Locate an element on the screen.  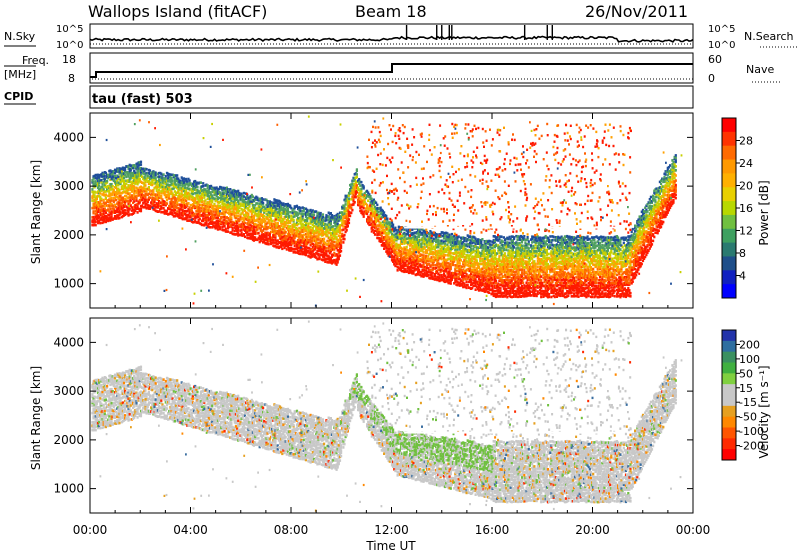
cpid-value: tau (fast) 503 is located at coordinates (142, 99).